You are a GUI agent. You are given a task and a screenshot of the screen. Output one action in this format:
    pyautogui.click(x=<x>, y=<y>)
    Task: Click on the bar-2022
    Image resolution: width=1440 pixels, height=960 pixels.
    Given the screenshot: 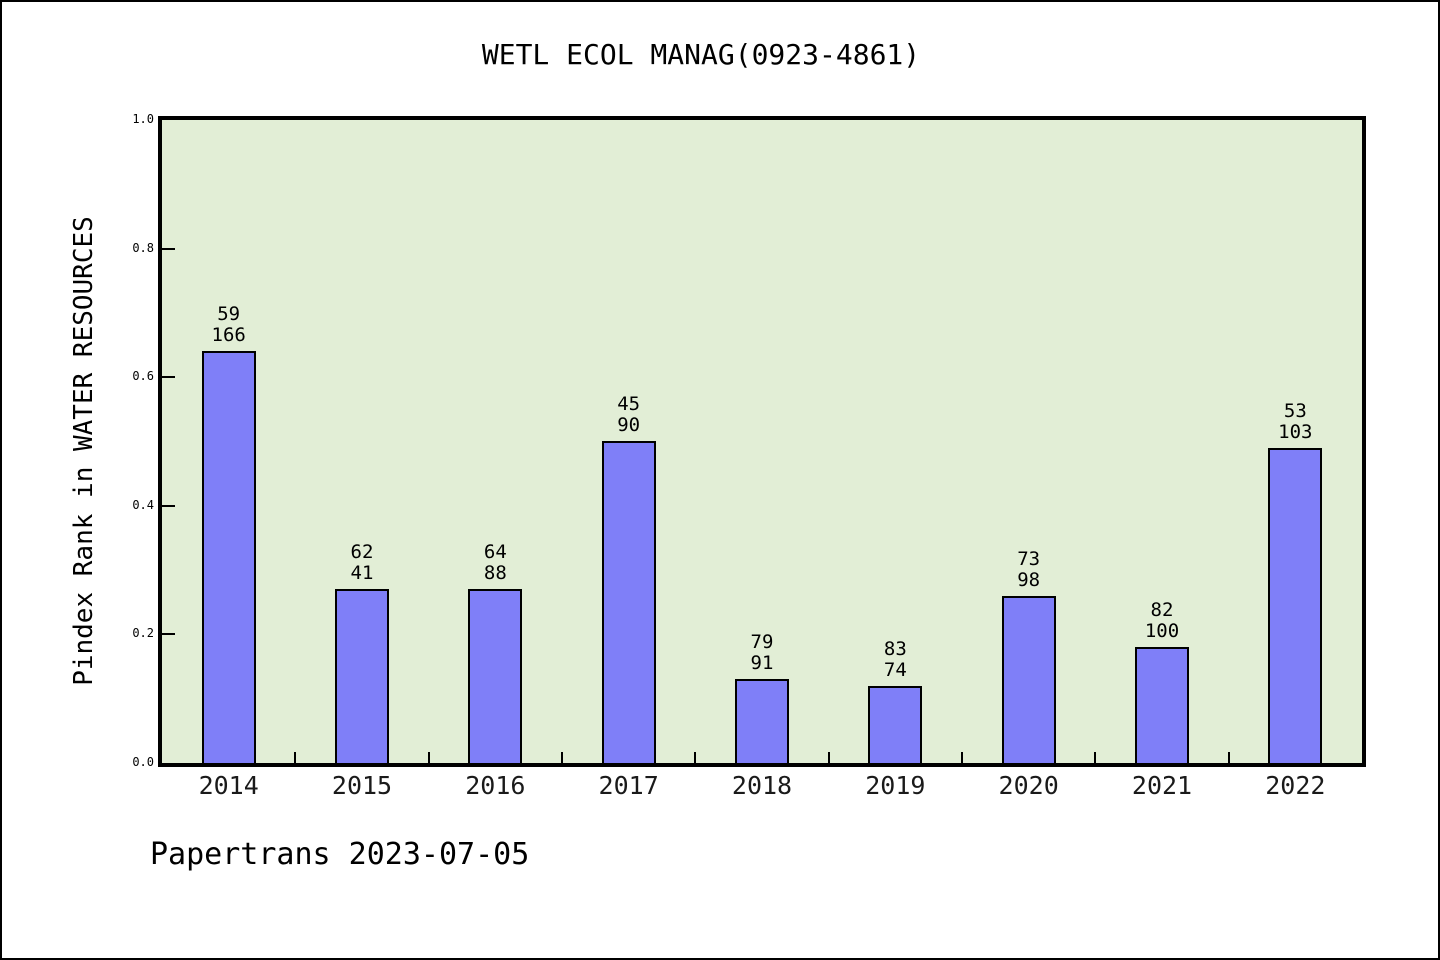 What is the action you would take?
    pyautogui.click(x=1295, y=605)
    